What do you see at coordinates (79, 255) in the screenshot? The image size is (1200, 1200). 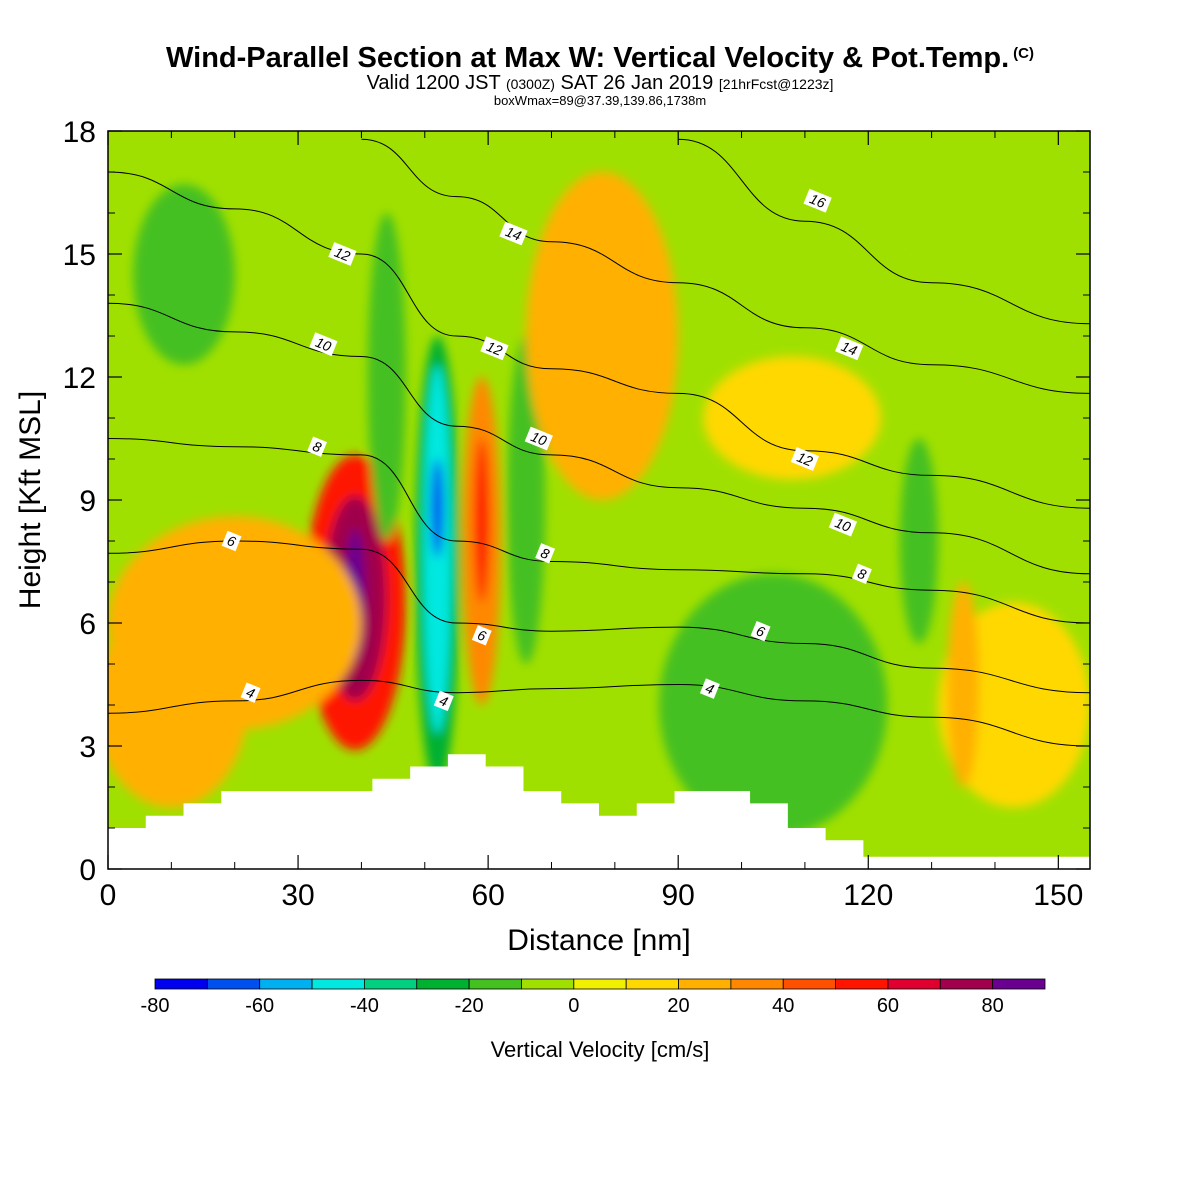 I see `y-tick-label: 15` at bounding box center [79, 255].